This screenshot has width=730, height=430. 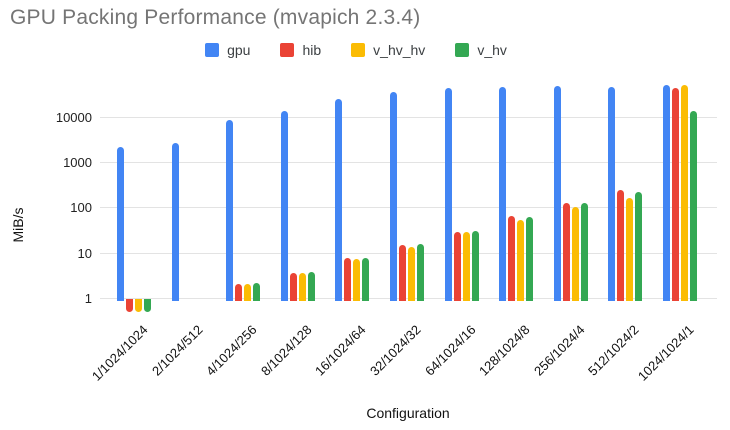 I want to click on legend-label: gpu, so click(x=239, y=50).